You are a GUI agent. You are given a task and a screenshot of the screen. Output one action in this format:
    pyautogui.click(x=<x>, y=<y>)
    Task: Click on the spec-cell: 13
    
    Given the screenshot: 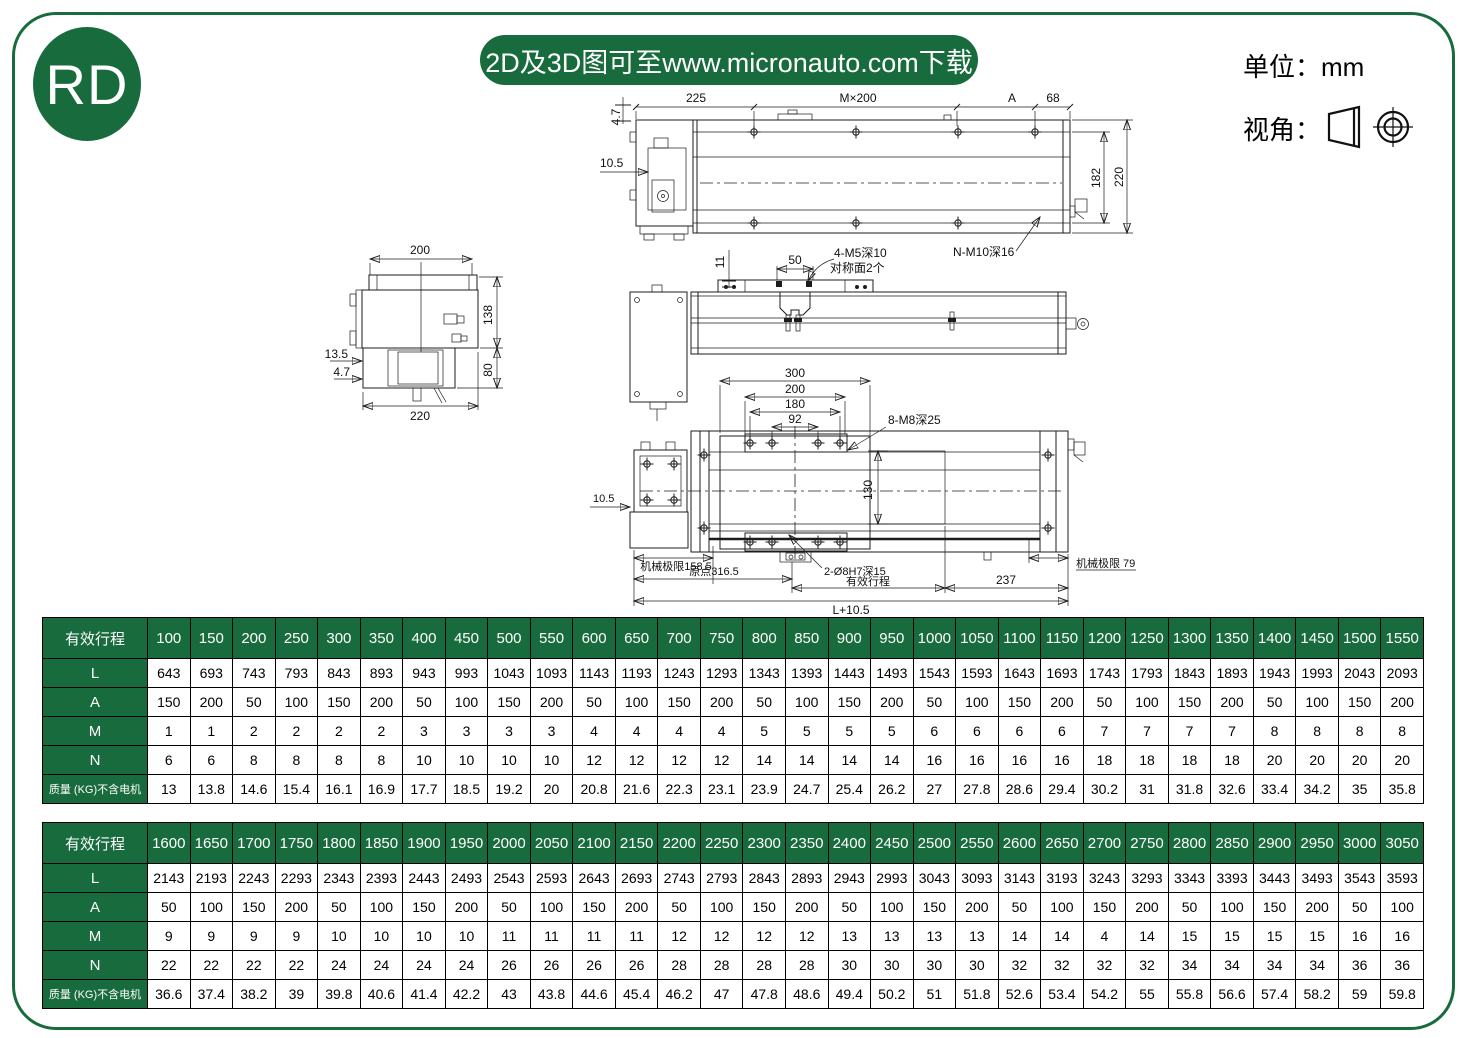 What is the action you would take?
    pyautogui.click(x=169, y=789)
    